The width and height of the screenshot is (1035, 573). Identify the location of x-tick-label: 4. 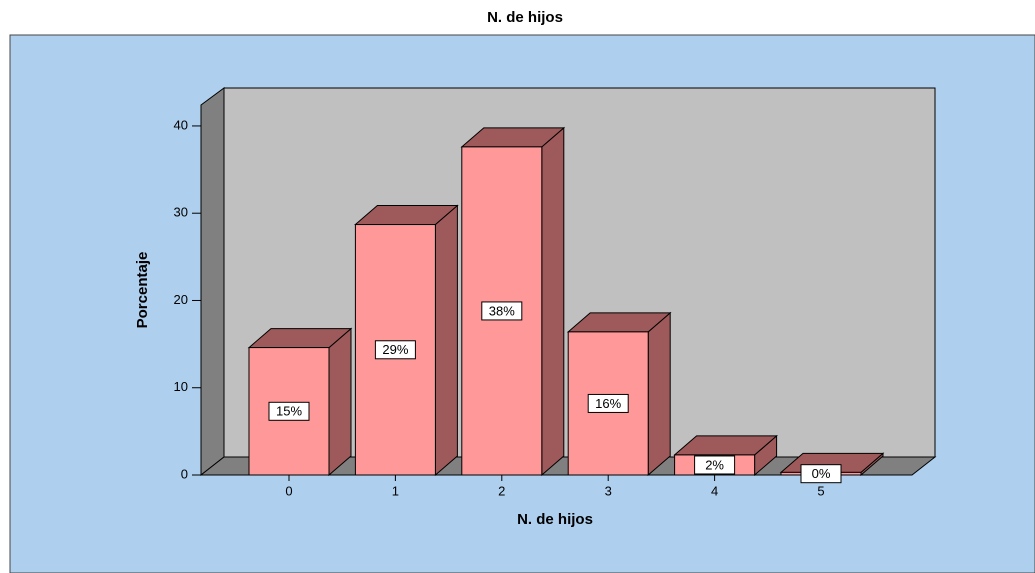
(714, 490).